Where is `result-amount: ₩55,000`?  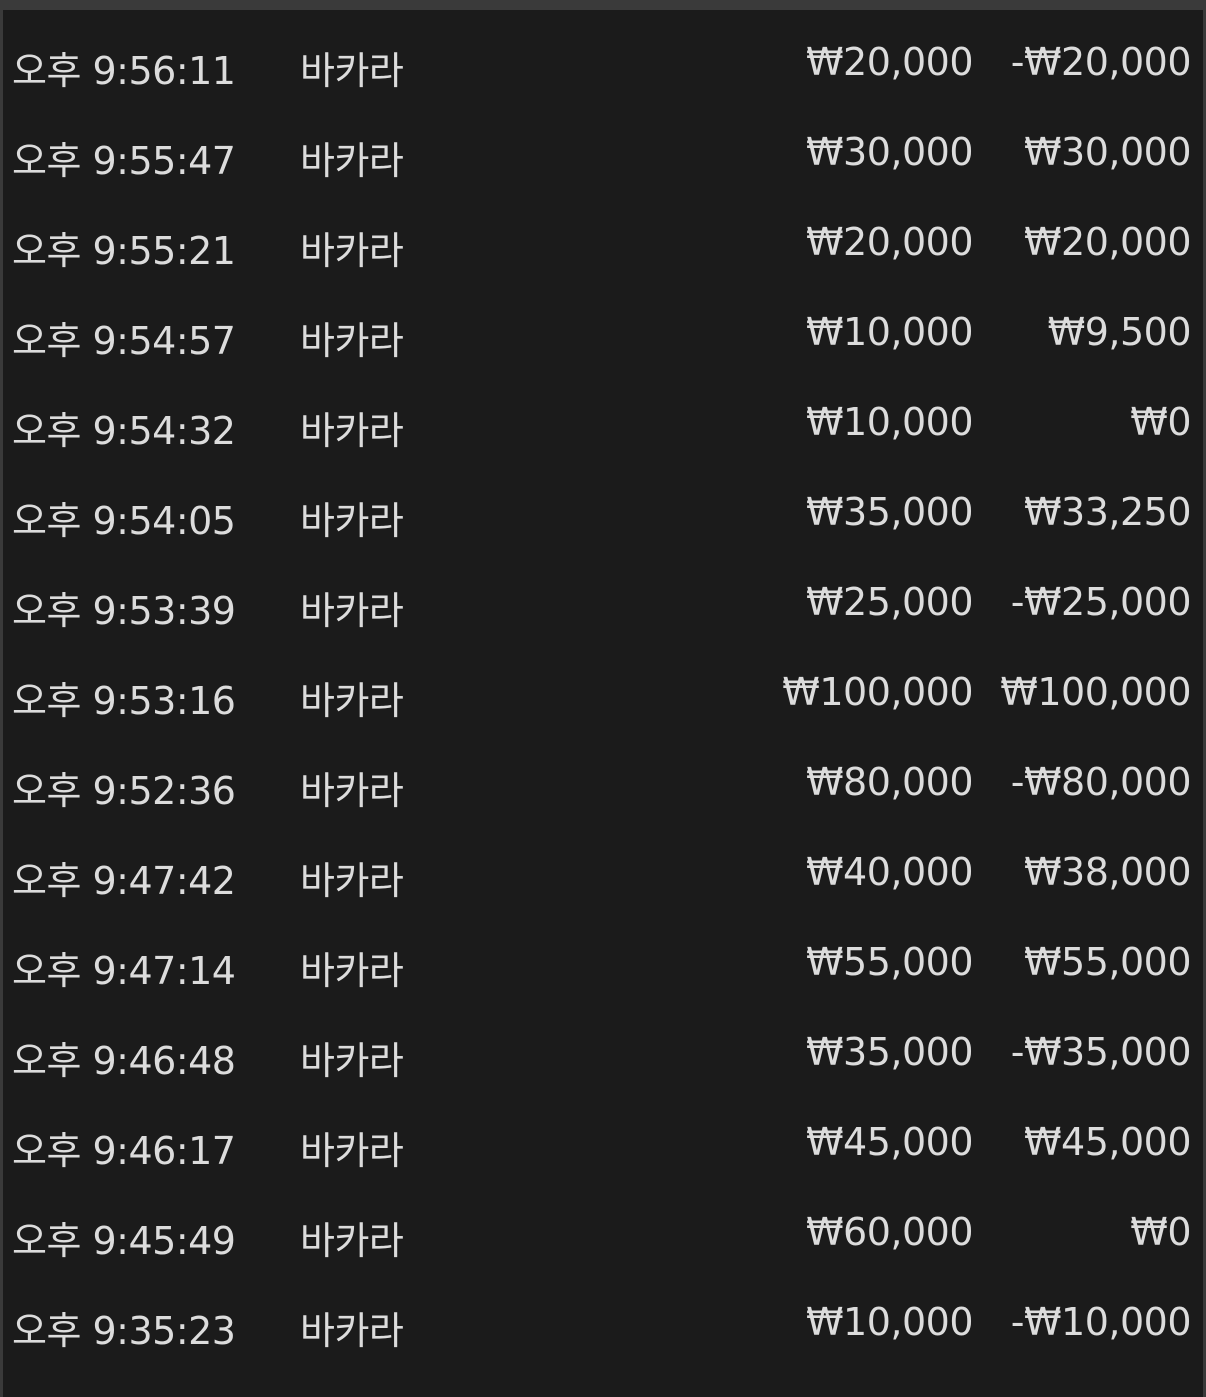
result-amount: ₩55,000 is located at coordinates (1107, 962).